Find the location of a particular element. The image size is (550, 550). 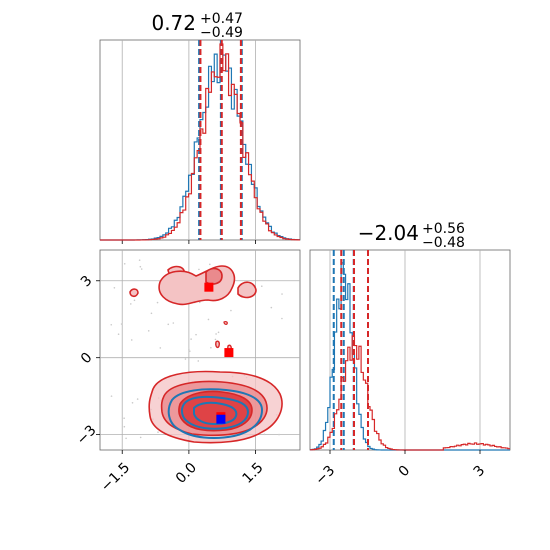

tick-label-y: 3 is located at coordinates (87, 282).